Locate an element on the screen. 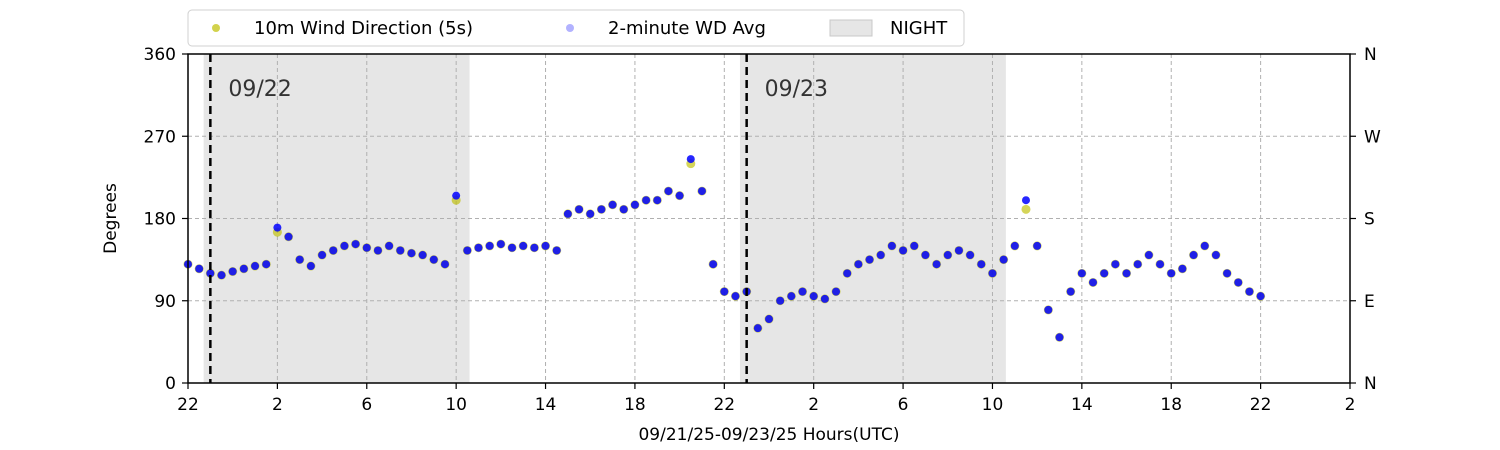 This screenshot has height=450, width=1500. legend-label: 2-minute WD Avg is located at coordinates (687, 28).